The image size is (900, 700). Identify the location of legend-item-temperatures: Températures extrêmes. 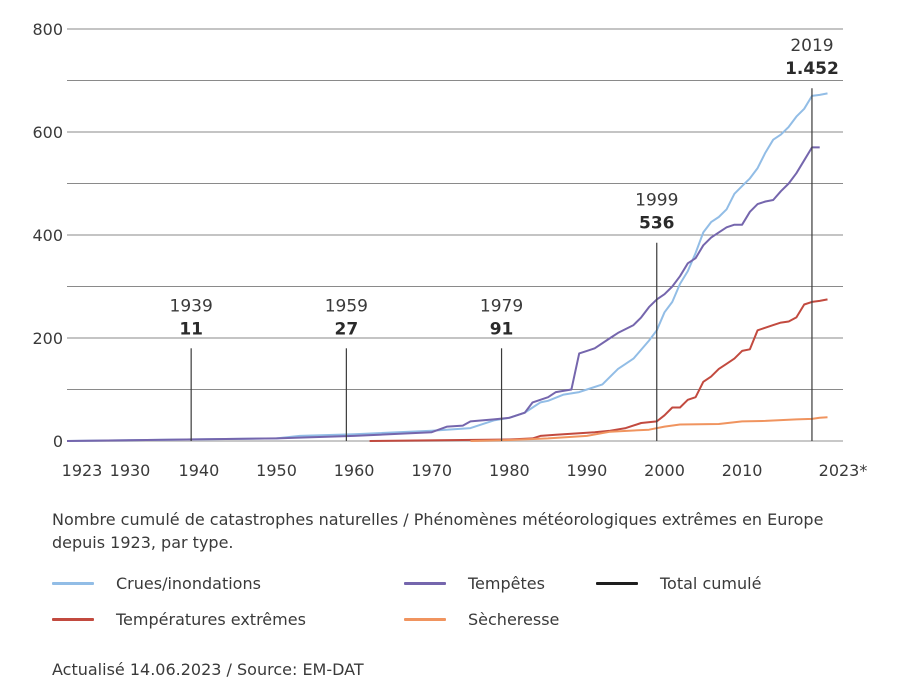
(179, 619).